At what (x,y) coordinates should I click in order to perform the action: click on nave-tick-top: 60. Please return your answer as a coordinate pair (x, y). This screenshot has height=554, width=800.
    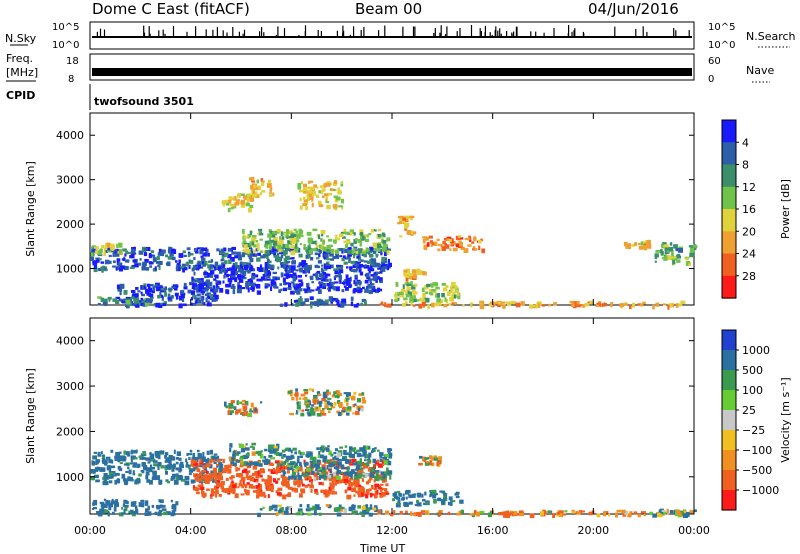
    Looking at the image, I should click on (714, 61).